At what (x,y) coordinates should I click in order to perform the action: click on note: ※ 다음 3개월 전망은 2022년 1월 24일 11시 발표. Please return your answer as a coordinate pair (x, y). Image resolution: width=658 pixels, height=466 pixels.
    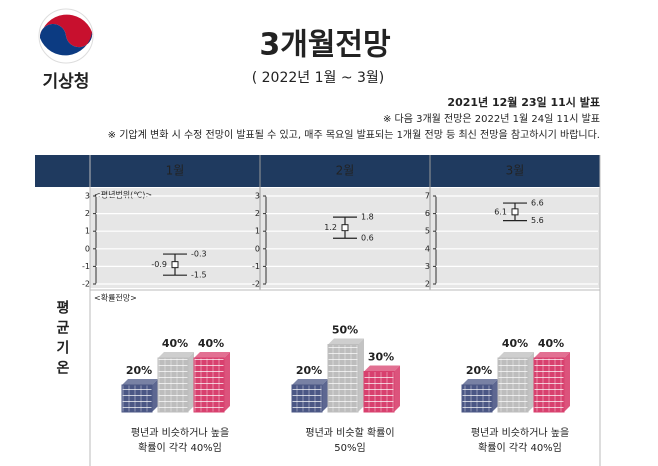
    Looking at the image, I should click on (491, 119).